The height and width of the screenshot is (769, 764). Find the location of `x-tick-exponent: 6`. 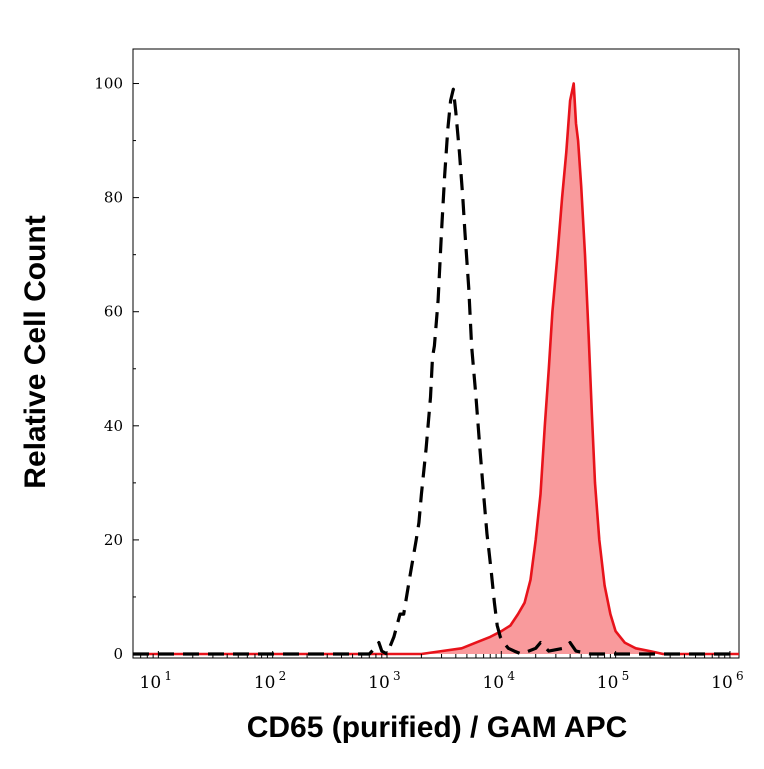

x-tick-exponent: 6 is located at coordinates (740, 676).